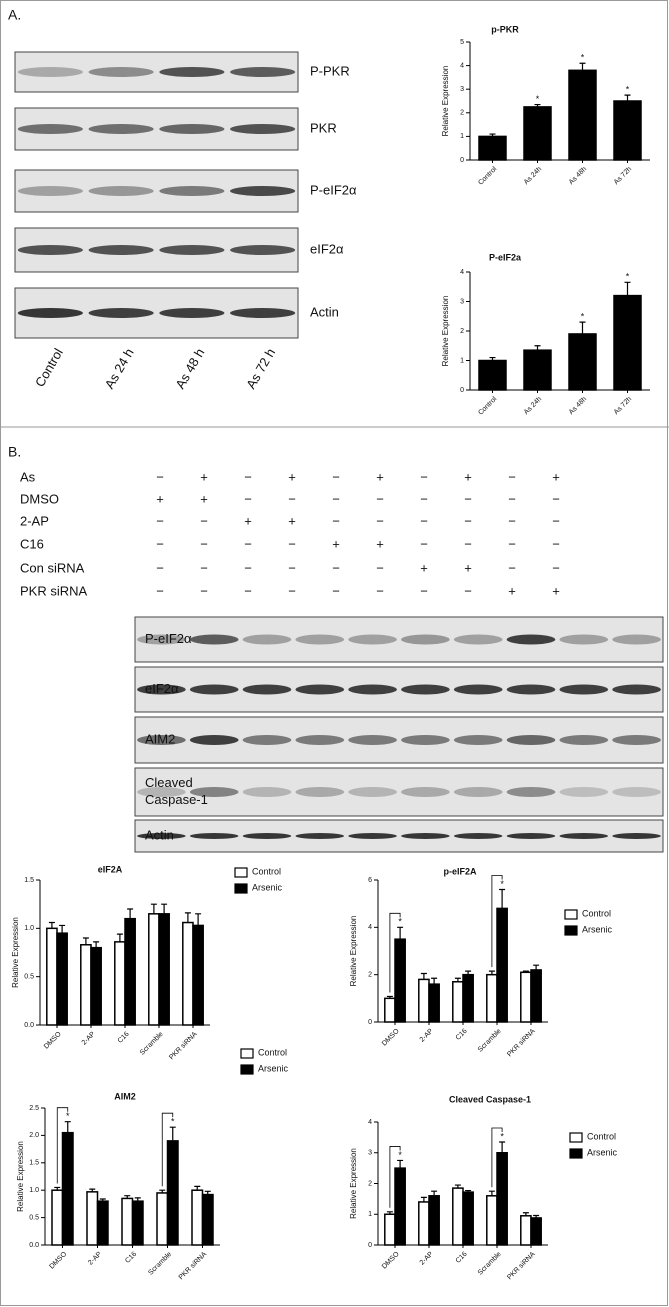 This screenshot has height=1307, width=669. What do you see at coordinates (323, 127) in the screenshot?
I see `blot-label: PKR` at bounding box center [323, 127].